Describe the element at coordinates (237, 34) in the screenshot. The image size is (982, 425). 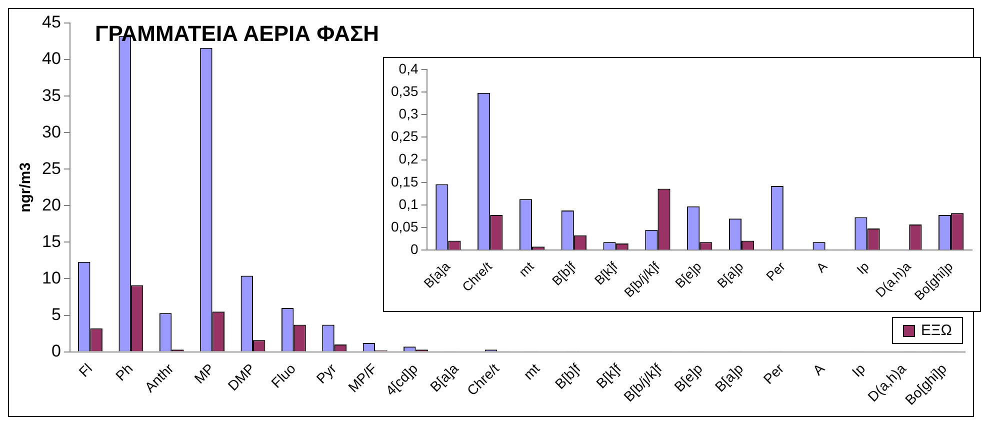
I see `chart-title: ΓΡΑΜΜΑΤΕΙΑ ΑΕΡΙΑ ΦΑΣΗ` at that location.